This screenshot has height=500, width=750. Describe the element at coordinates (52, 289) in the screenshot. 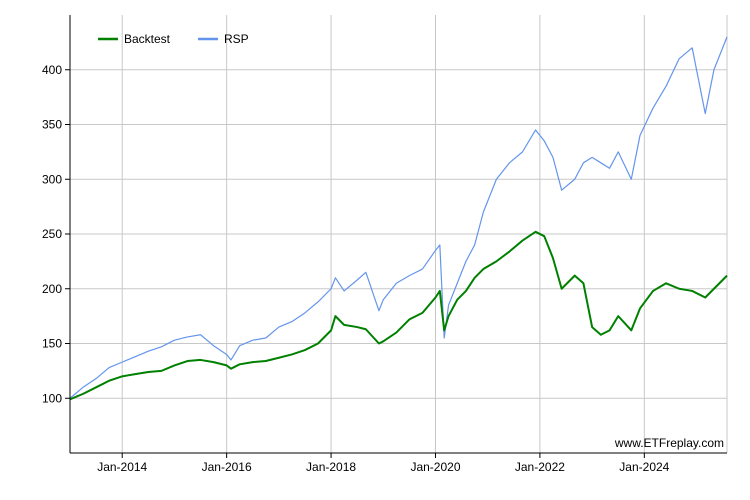

I see `y-tick-label: 200` at that location.